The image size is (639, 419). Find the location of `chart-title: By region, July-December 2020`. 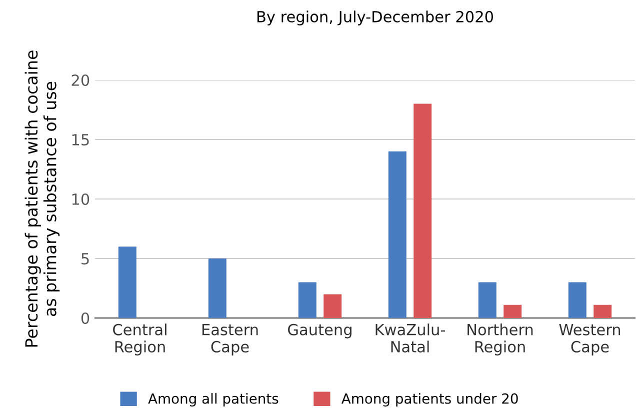

chart-title: By region, July-December 2020 is located at coordinates (375, 18).